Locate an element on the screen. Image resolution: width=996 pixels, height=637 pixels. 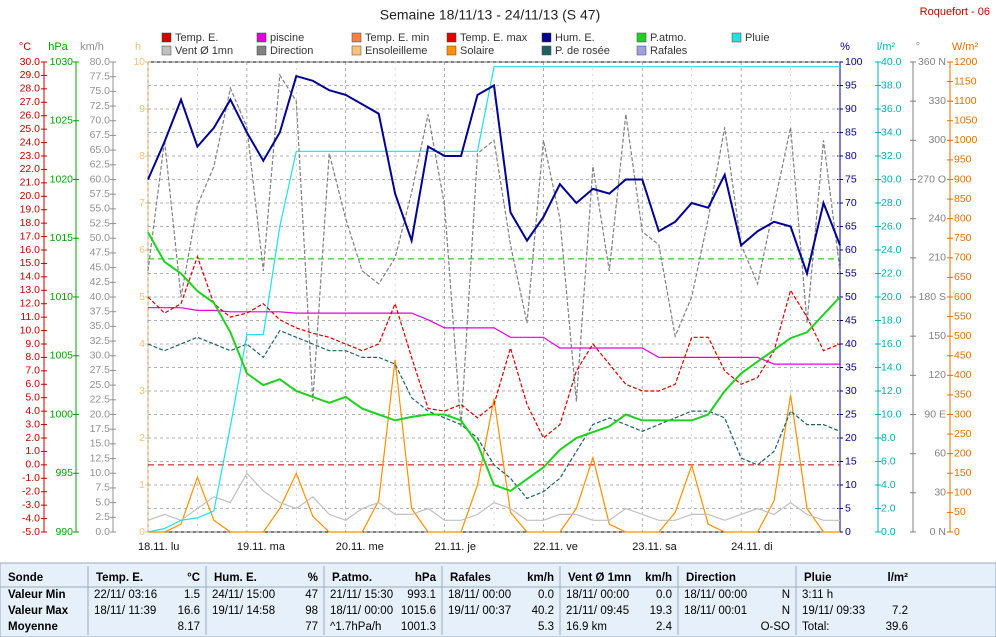
tick-label: 35 is located at coordinates (851, 367).